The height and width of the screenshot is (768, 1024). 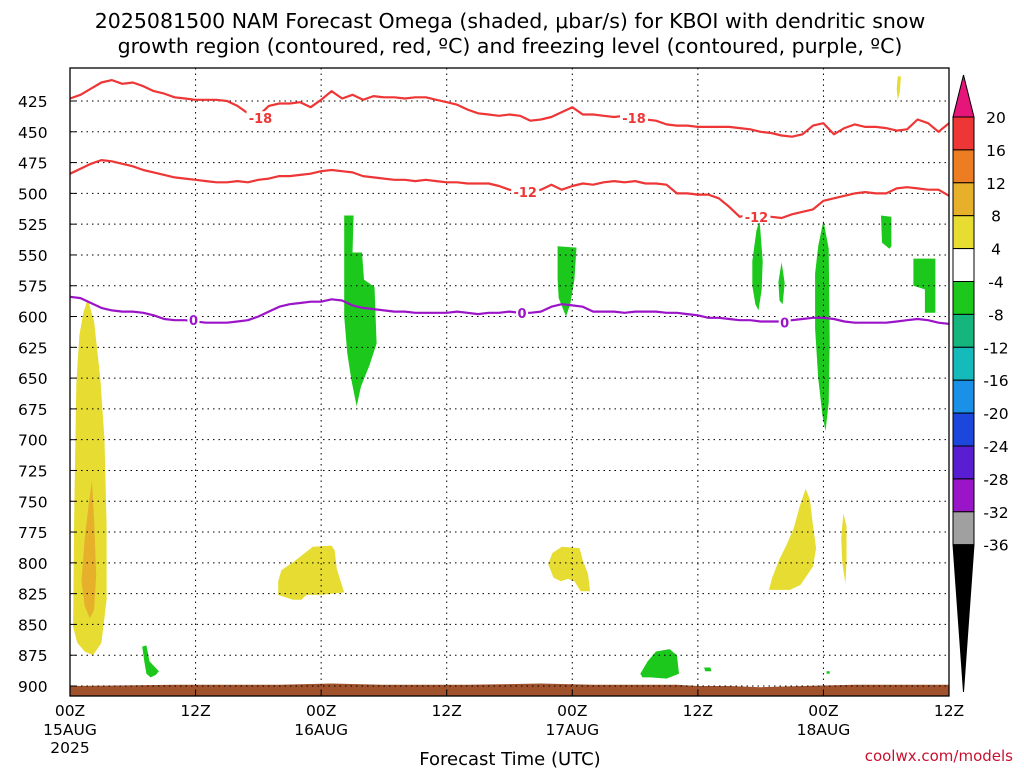 What do you see at coordinates (195, 711) in the screenshot?
I see `x-tick-label-12: 12Z` at bounding box center [195, 711].